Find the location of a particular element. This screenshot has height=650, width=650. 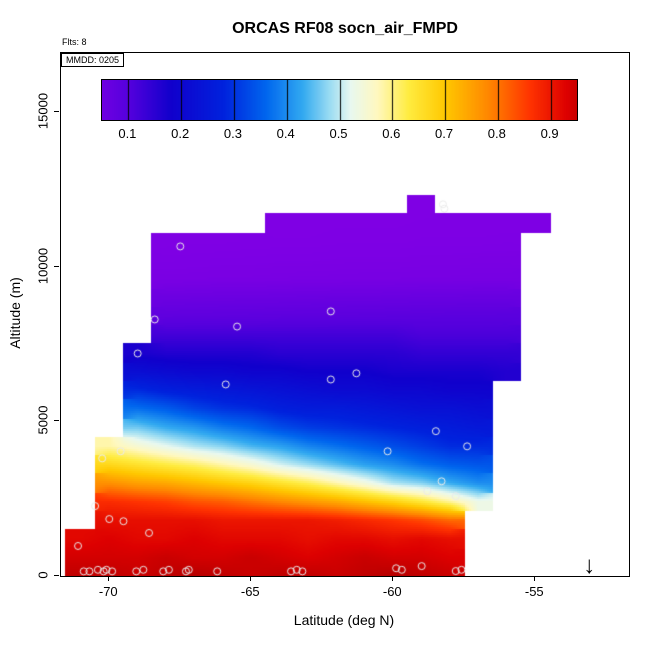

colorbar-tick-label: 0.6 is located at coordinates (391, 133).